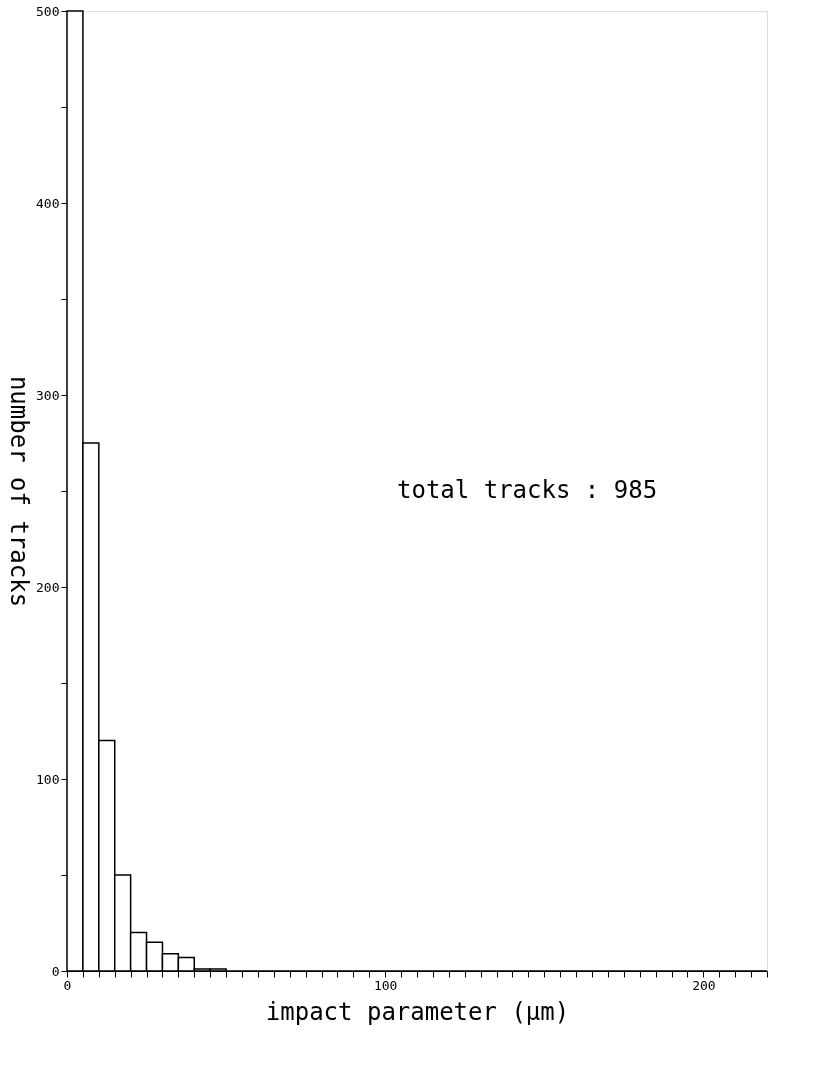 This screenshot has height=1075, width=832. What do you see at coordinates (527, 490) in the screenshot?
I see `annotation: total tracks : 985` at bounding box center [527, 490].